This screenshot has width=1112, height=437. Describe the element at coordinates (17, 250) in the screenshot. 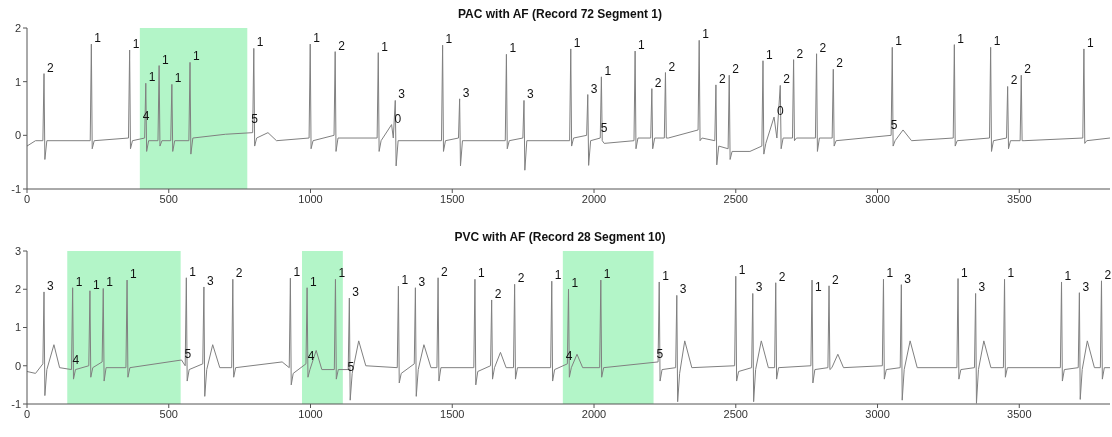

I see `y-tick-label: 3` at that location.